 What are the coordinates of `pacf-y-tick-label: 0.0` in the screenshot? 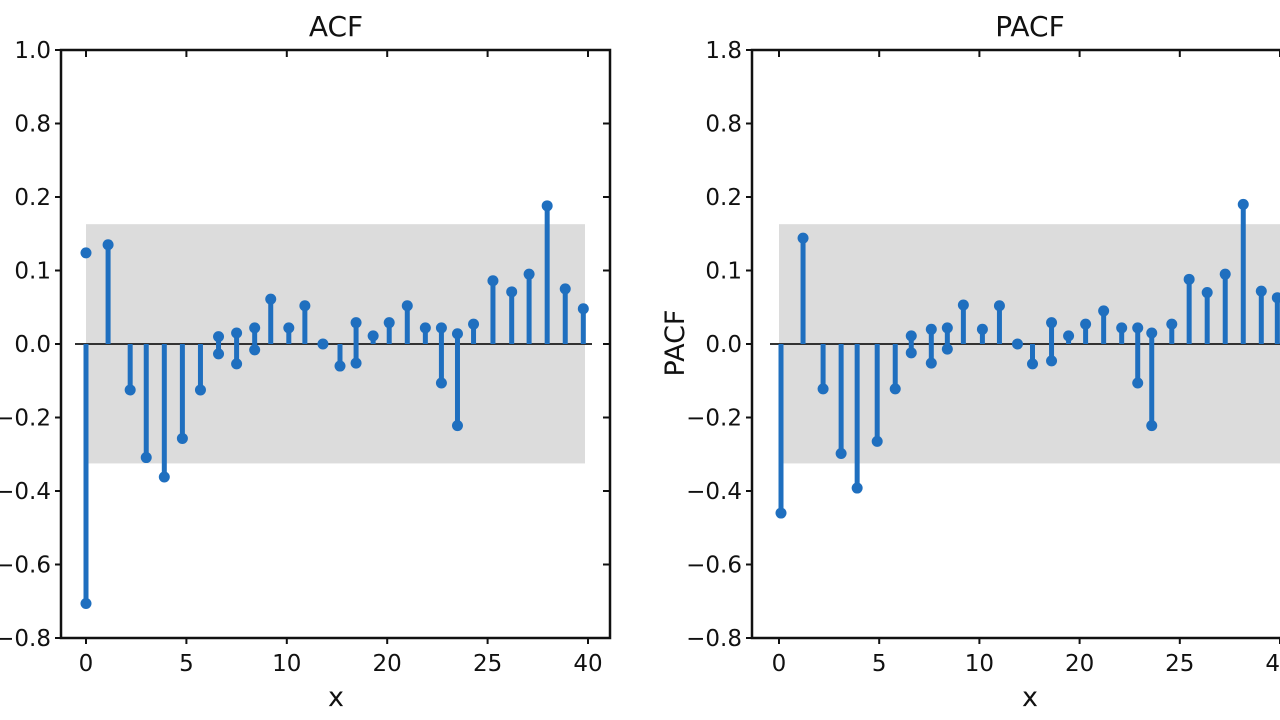 It's located at (723, 345).